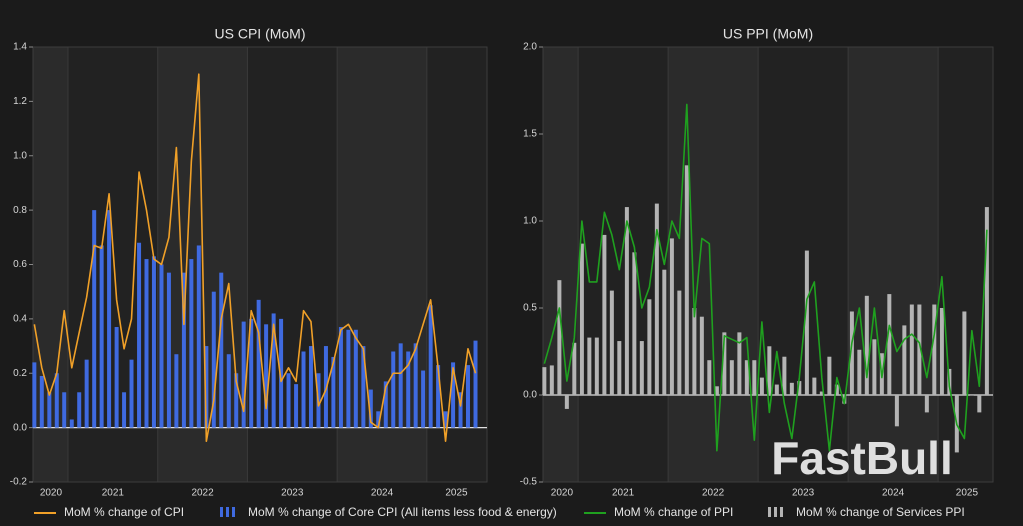  I want to click on y-tick-label: 0.6, so click(20, 264).